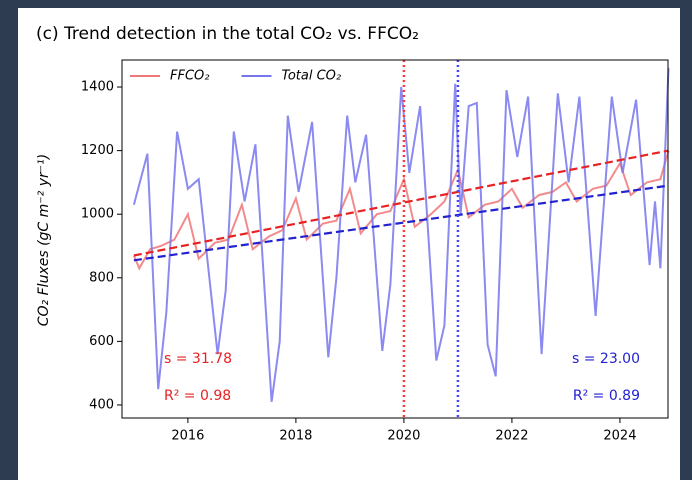 The width and height of the screenshot is (692, 480). I want to click on x-tick-label: 2018, so click(295, 436).